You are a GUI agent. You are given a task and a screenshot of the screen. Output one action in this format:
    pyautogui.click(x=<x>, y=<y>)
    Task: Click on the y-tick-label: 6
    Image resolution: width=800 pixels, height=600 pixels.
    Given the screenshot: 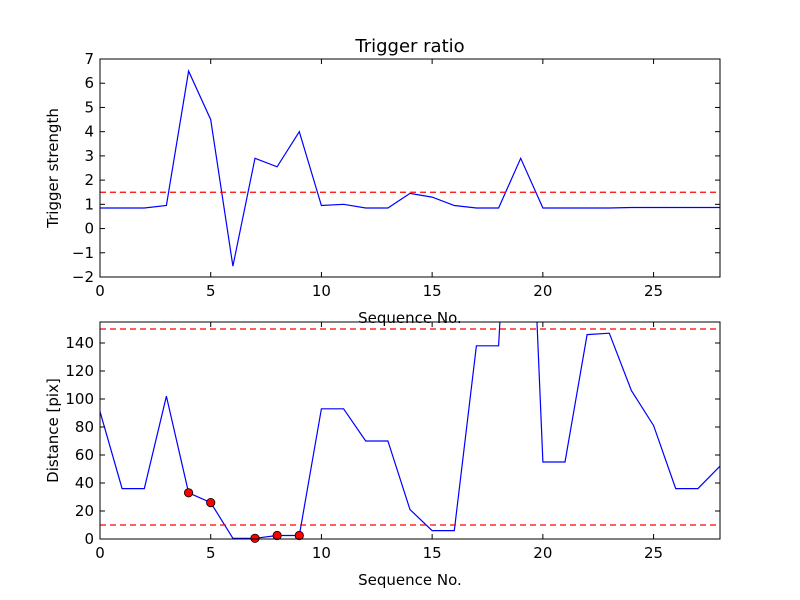 What is the action you would take?
    pyautogui.click(x=89, y=83)
    